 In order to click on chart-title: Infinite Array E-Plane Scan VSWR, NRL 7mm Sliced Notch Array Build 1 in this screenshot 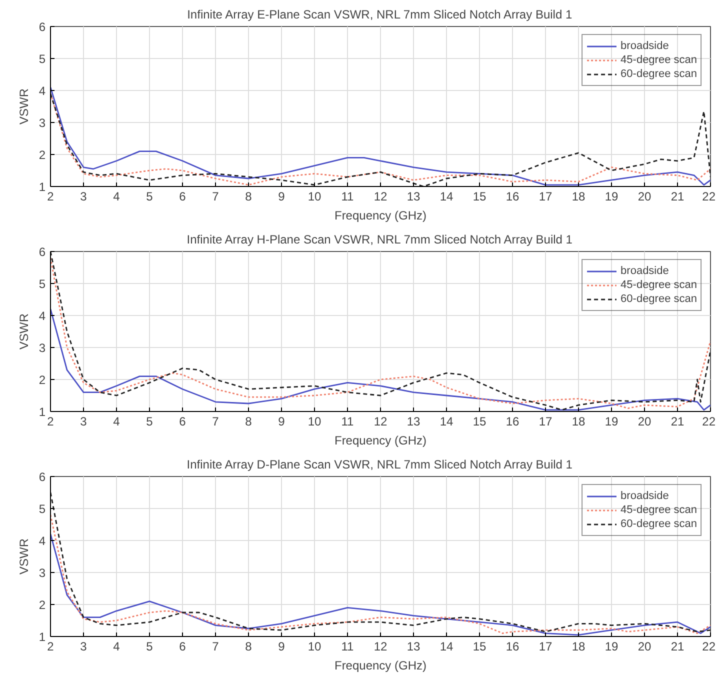, I will do `click(379, 15)`.